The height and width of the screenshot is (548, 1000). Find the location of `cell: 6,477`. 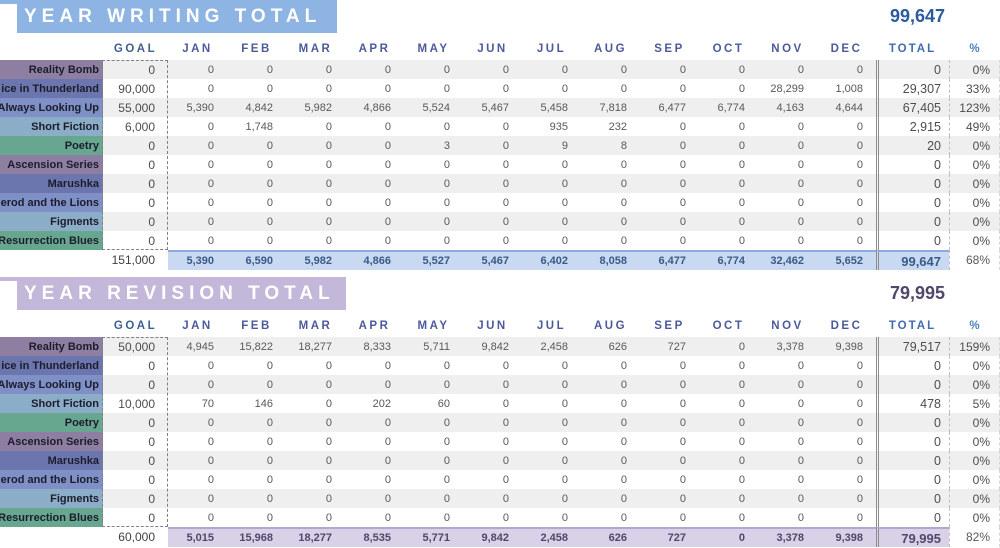

cell: 6,477 is located at coordinates (669, 107).